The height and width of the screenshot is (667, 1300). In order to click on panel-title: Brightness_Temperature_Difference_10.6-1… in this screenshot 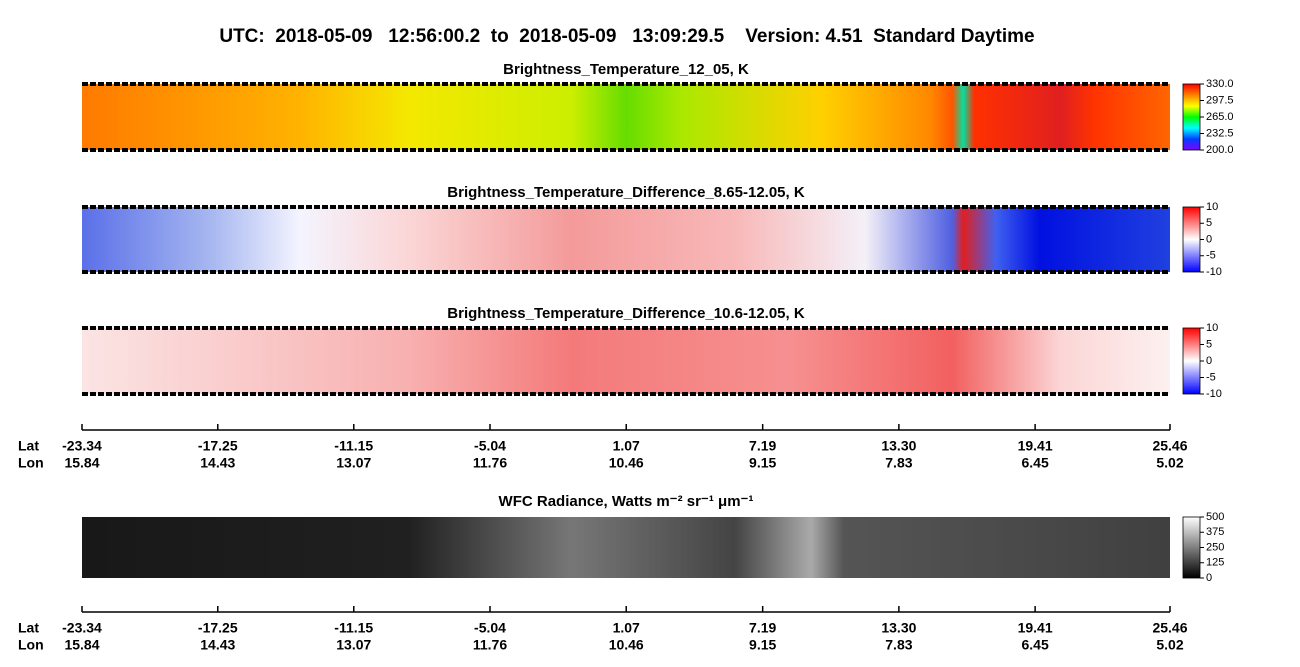, I will do `click(626, 313)`.